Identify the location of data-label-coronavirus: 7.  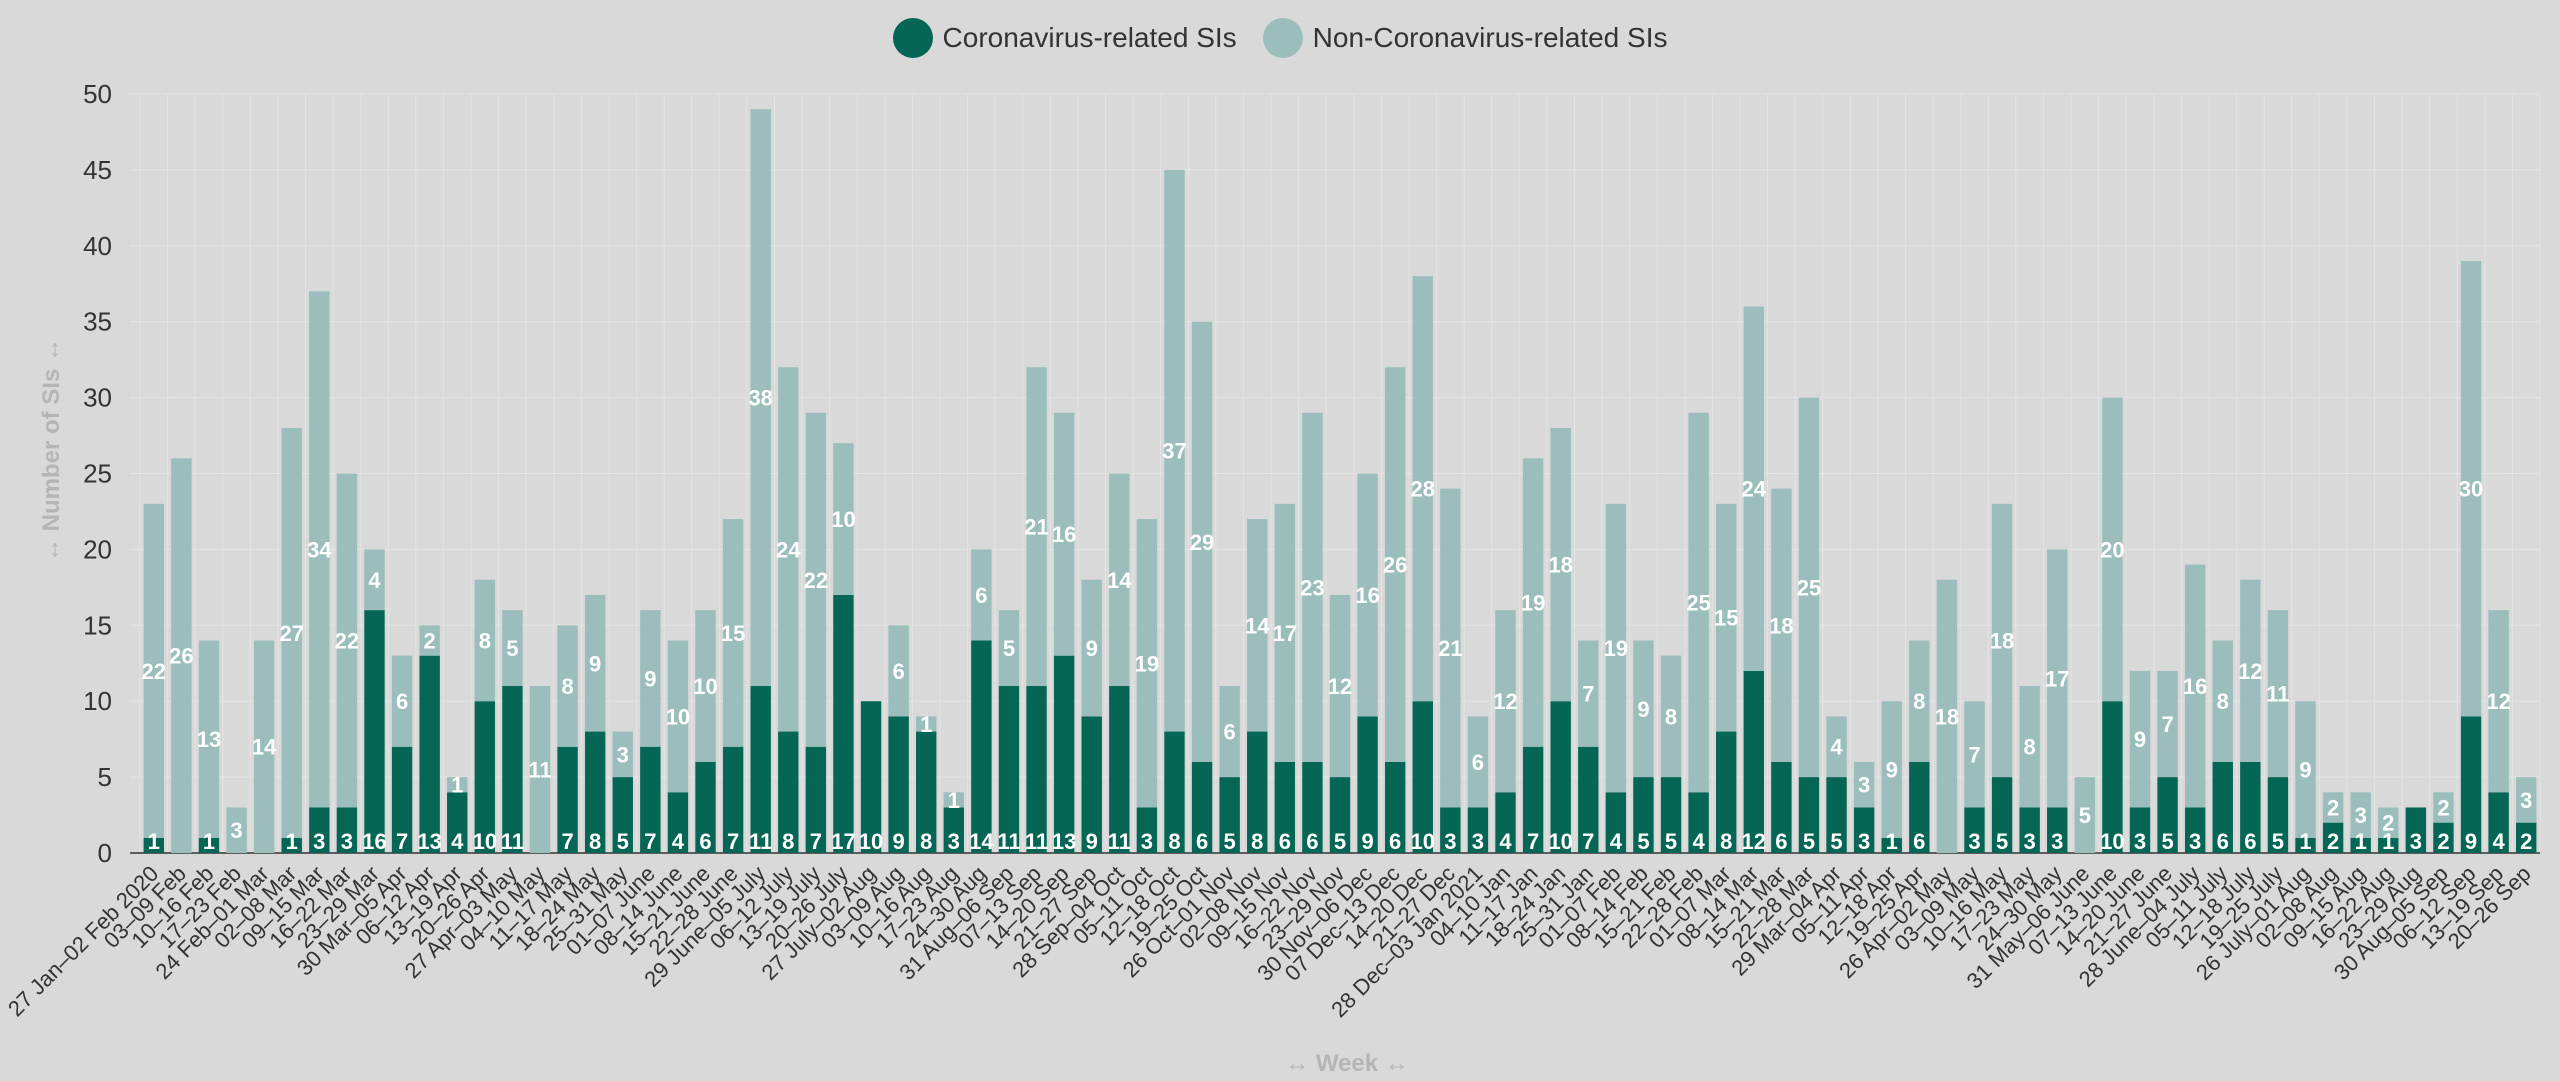
(1588, 841).